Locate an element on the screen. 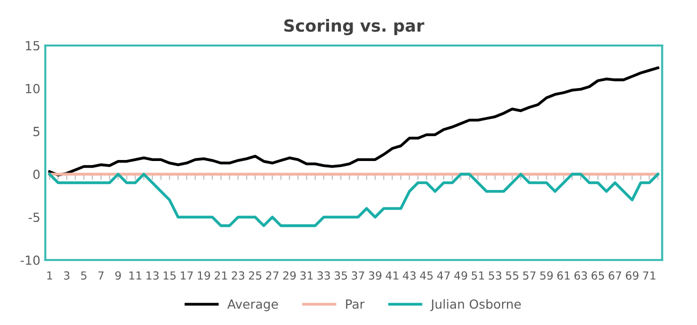 The image size is (697, 325). x-tick-label: 63 is located at coordinates (580, 275).